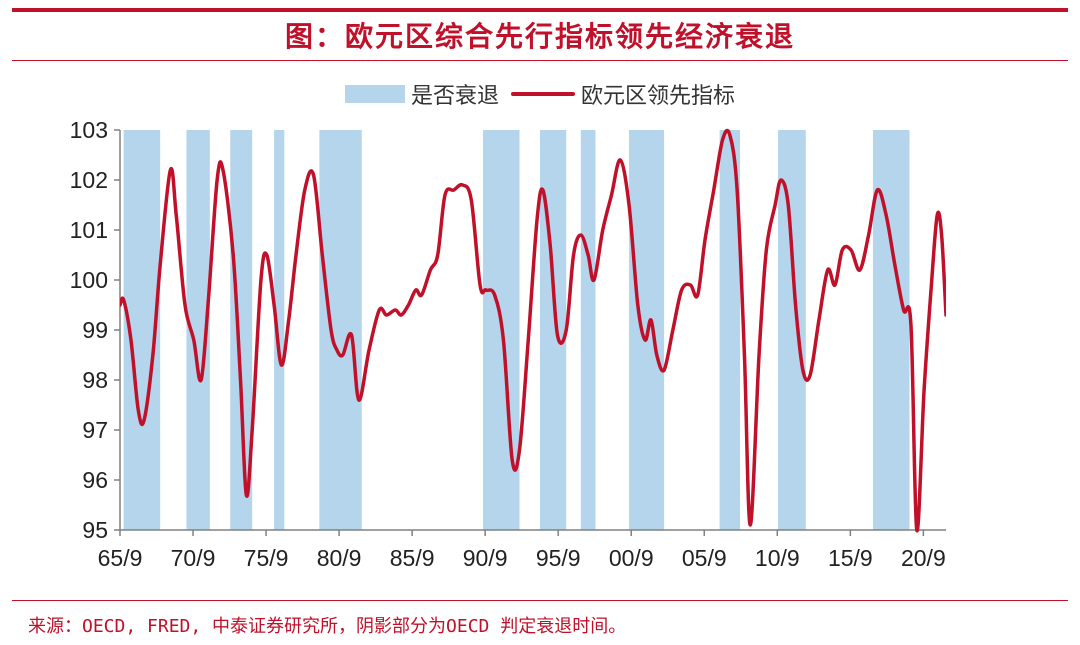 Image resolution: width=1080 pixels, height=645 pixels. I want to click on y-tick-label-4: 99, so click(95, 330).